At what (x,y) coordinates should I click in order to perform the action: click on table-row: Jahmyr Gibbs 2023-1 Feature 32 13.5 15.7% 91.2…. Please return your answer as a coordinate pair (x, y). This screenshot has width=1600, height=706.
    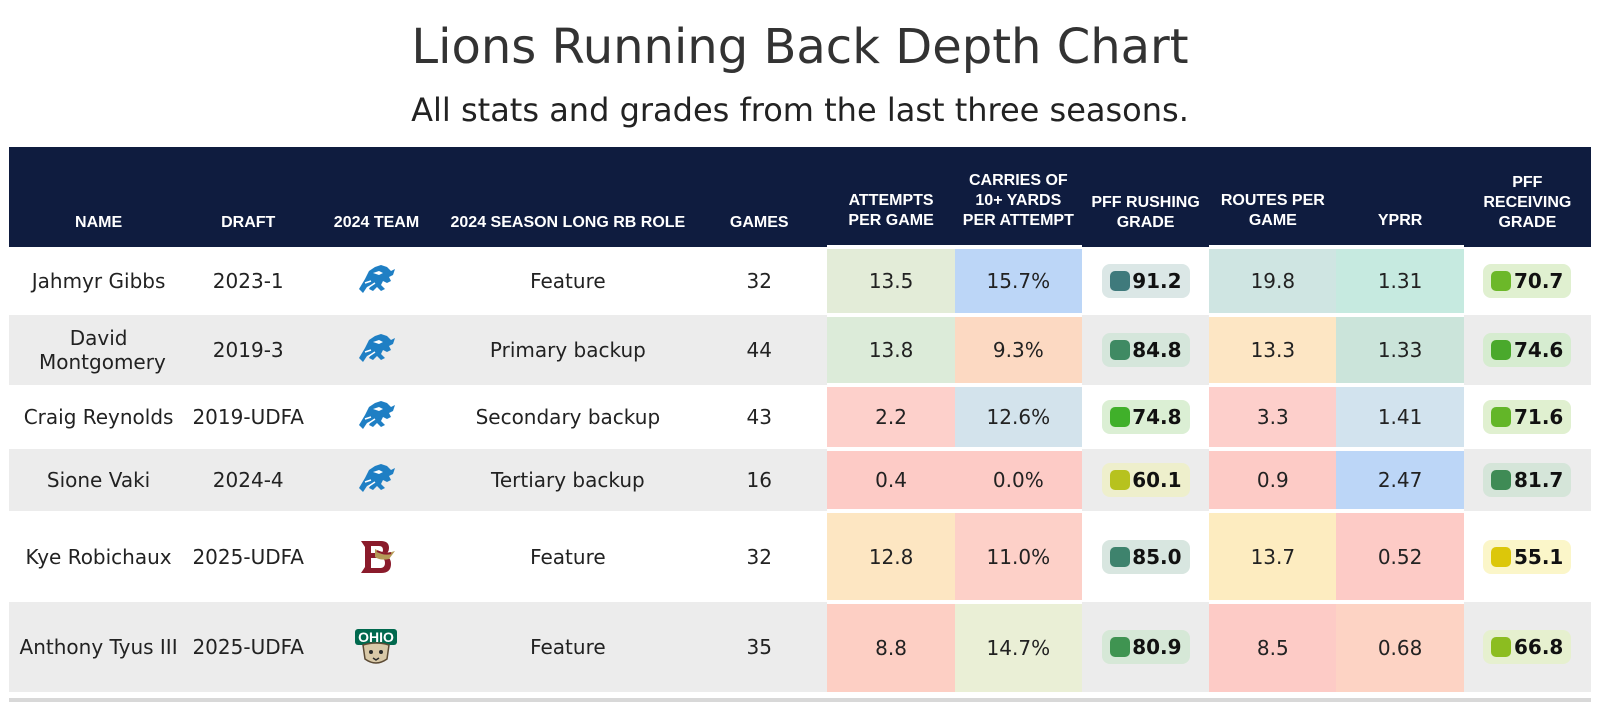
    Looking at the image, I should click on (800, 280).